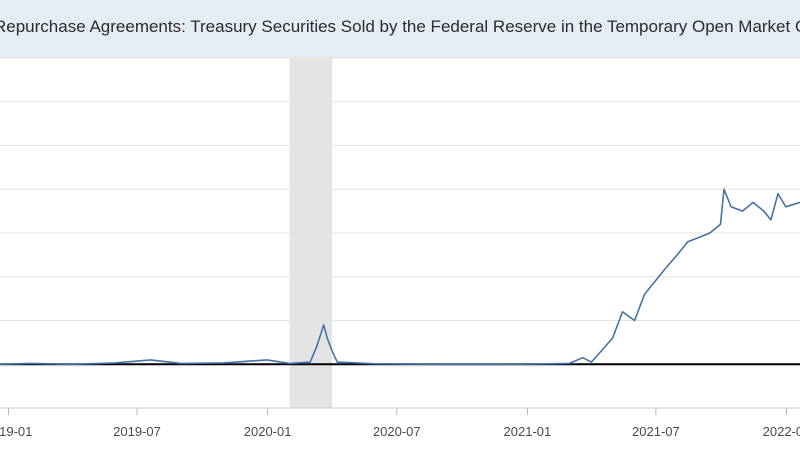 This screenshot has width=800, height=450. Describe the element at coordinates (268, 431) in the screenshot. I see `x-tick-label: 2020-01` at that location.